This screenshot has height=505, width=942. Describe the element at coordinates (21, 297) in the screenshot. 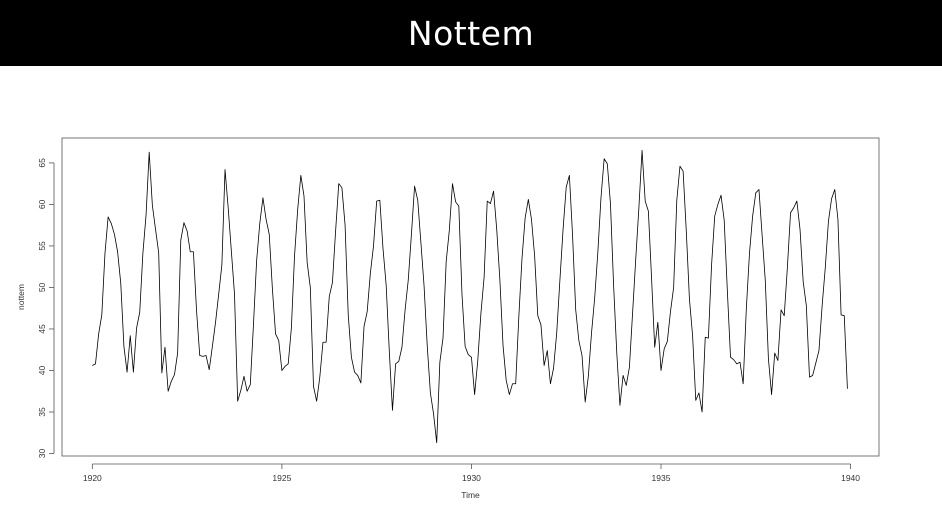

I see `y-axis-title: nottem` at that location.